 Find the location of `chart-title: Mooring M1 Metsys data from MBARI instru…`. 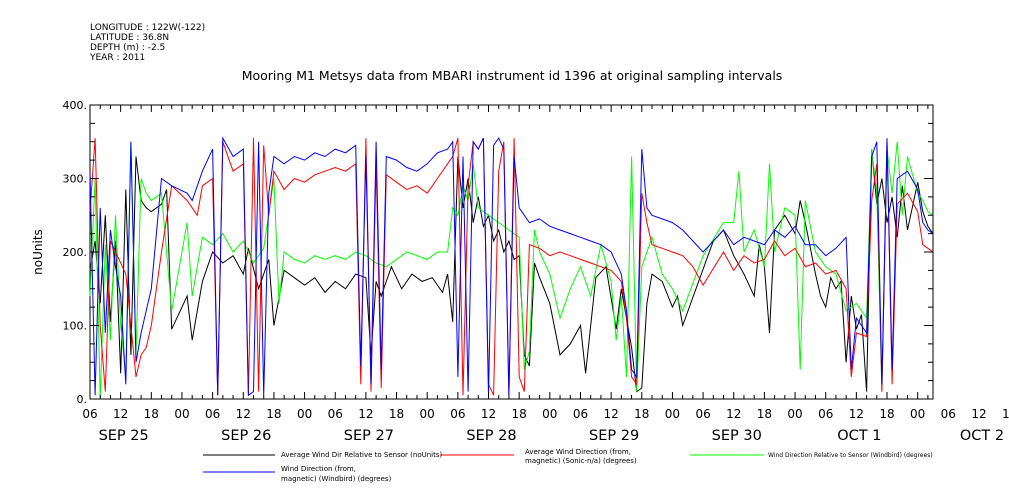

chart-title: Mooring M1 Metsys data from MBARI instru… is located at coordinates (512, 75).